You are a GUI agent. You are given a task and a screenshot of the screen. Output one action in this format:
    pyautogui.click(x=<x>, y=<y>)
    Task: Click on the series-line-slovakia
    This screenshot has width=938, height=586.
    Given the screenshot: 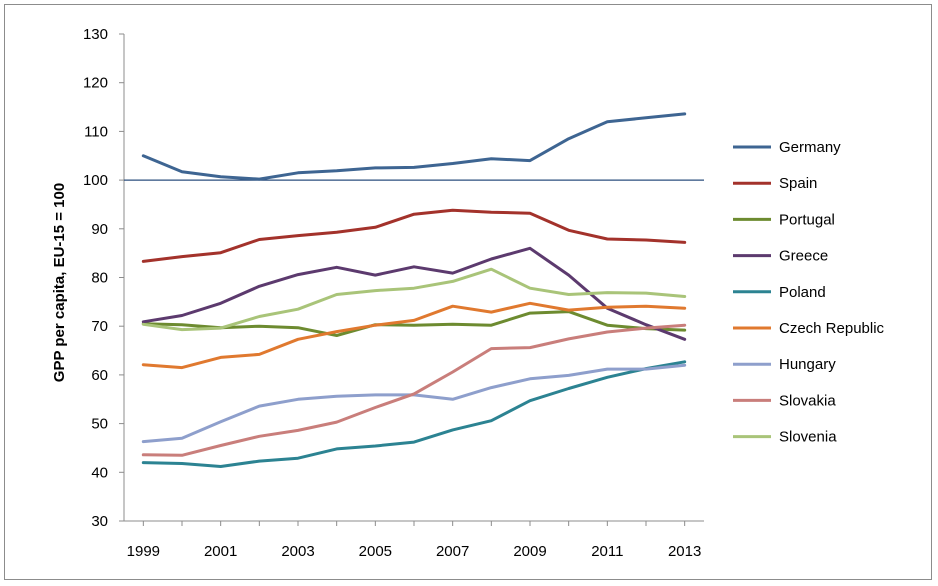 What is the action you would take?
    pyautogui.click(x=414, y=390)
    